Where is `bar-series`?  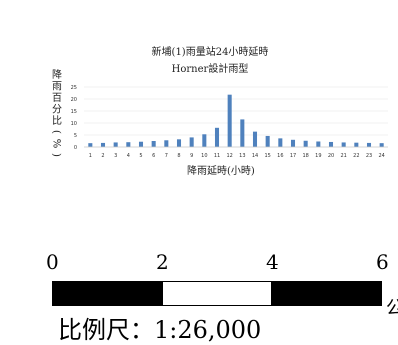
bar-series is located at coordinates (236, 120).